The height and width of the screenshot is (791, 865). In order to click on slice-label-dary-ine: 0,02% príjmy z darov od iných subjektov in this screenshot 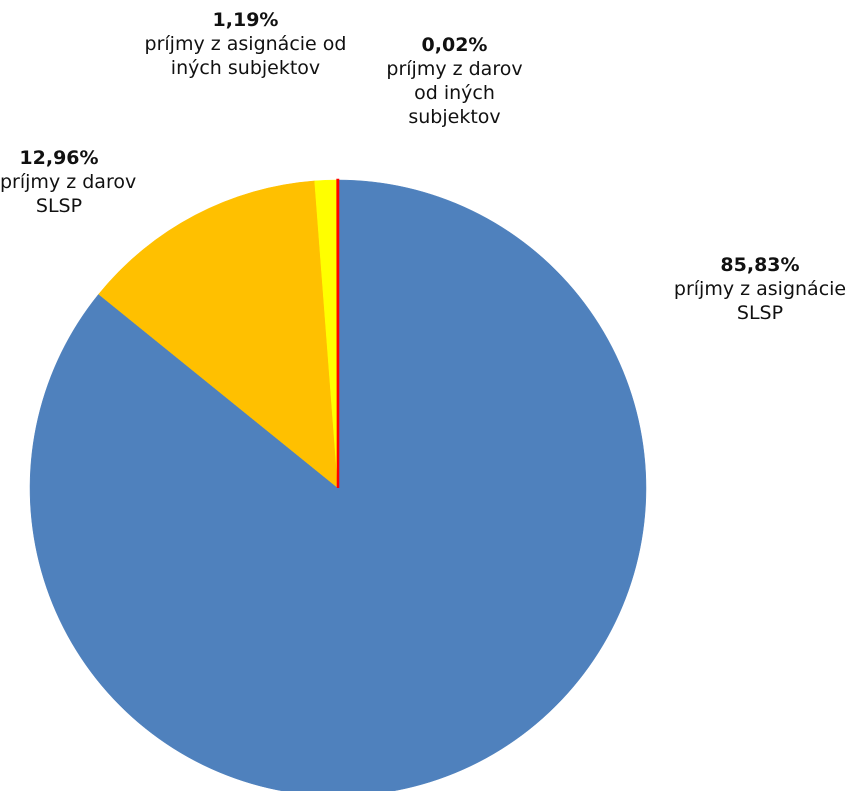, I will do `click(454, 81)`.